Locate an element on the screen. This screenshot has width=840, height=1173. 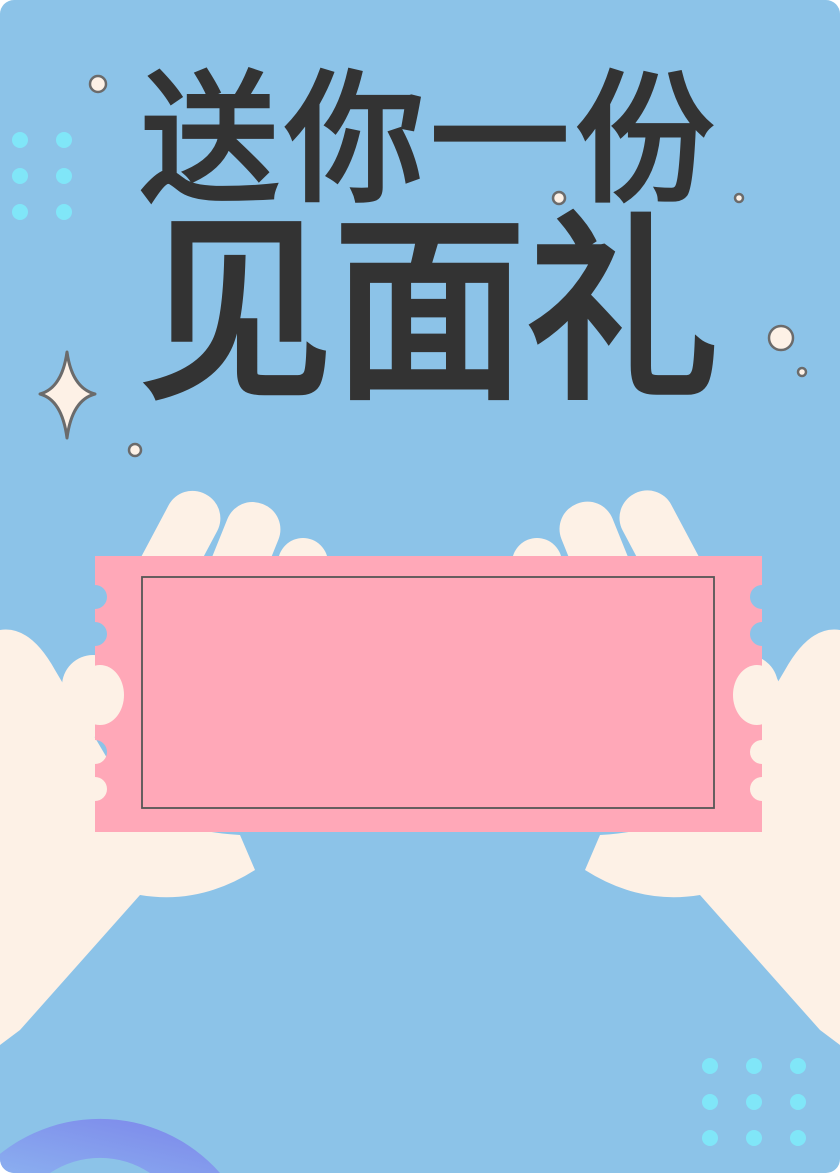
dot-grid-bottom-right is located at coordinates (754, 1102).